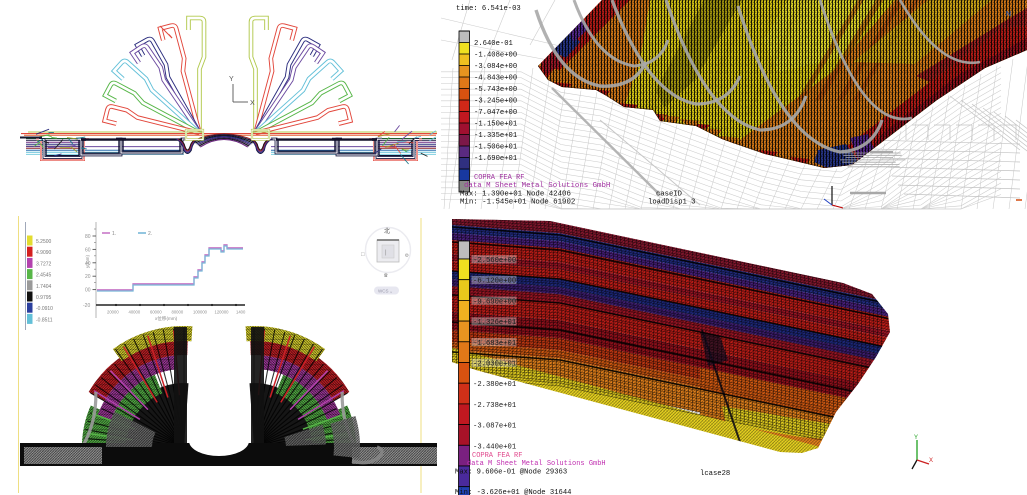 Image resolution: width=1027 pixels, height=495 pixels. I want to click on svg-text: 2.640e-01, so click(493, 44).